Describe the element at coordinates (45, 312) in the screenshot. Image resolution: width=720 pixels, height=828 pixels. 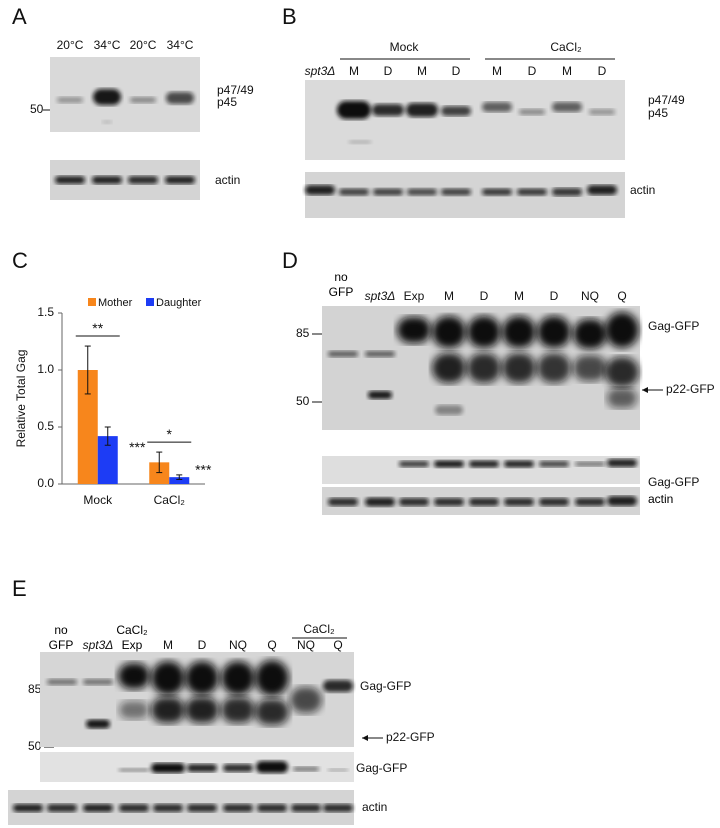
I see `y-tick-label: 1.5` at that location.